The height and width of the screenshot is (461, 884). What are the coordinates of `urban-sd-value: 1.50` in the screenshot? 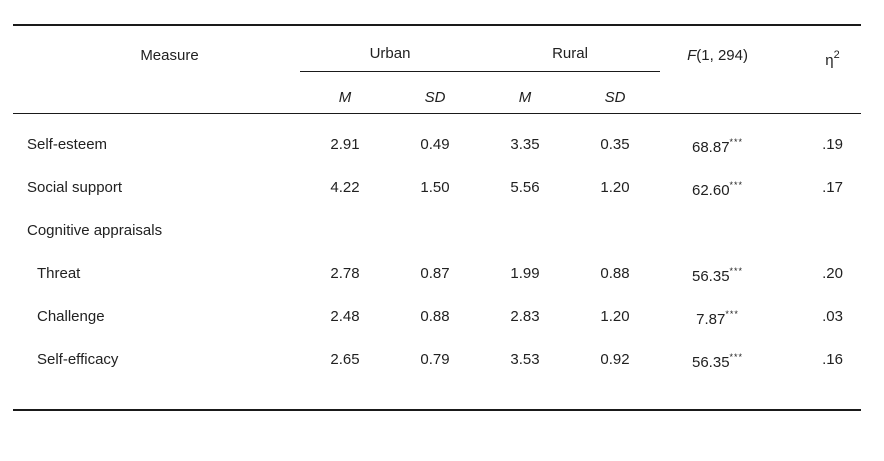 It's located at (435, 187).